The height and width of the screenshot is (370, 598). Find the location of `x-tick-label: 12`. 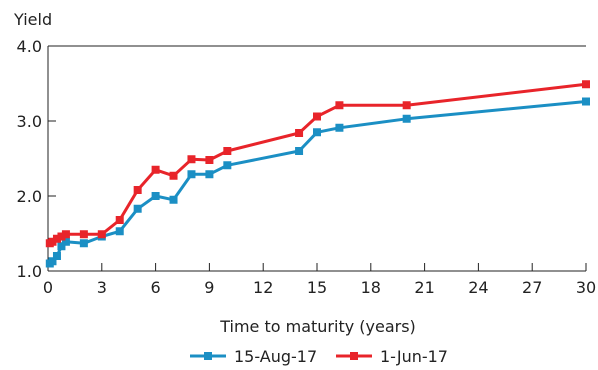

x-tick-label: 12 is located at coordinates (263, 287).